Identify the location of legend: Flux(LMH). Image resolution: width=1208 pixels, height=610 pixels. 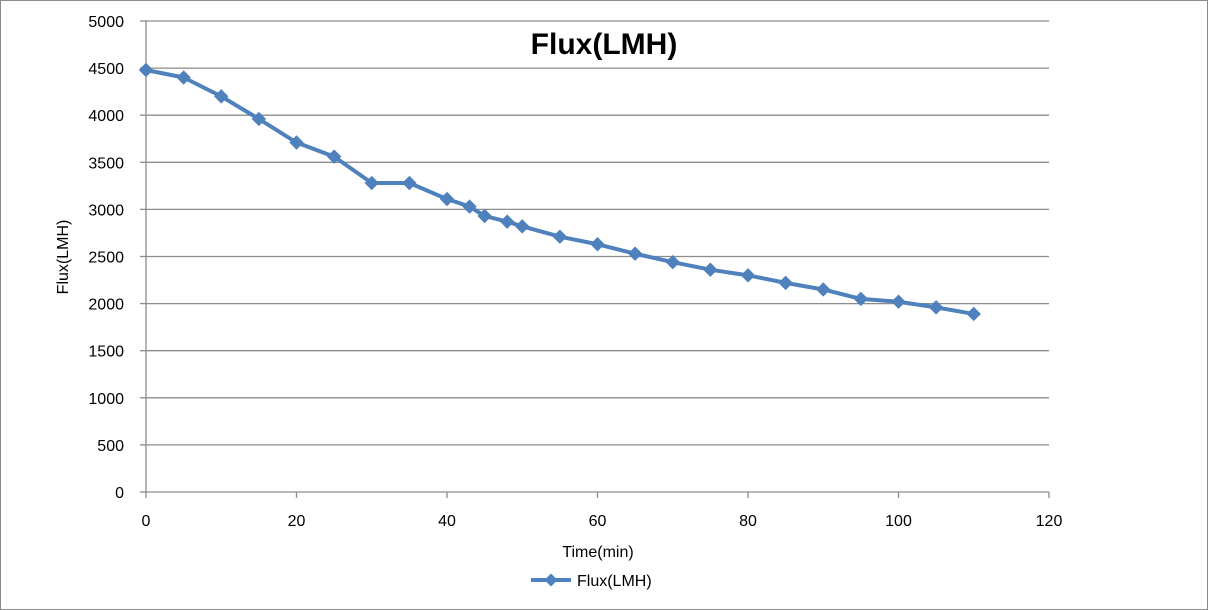
(591, 581).